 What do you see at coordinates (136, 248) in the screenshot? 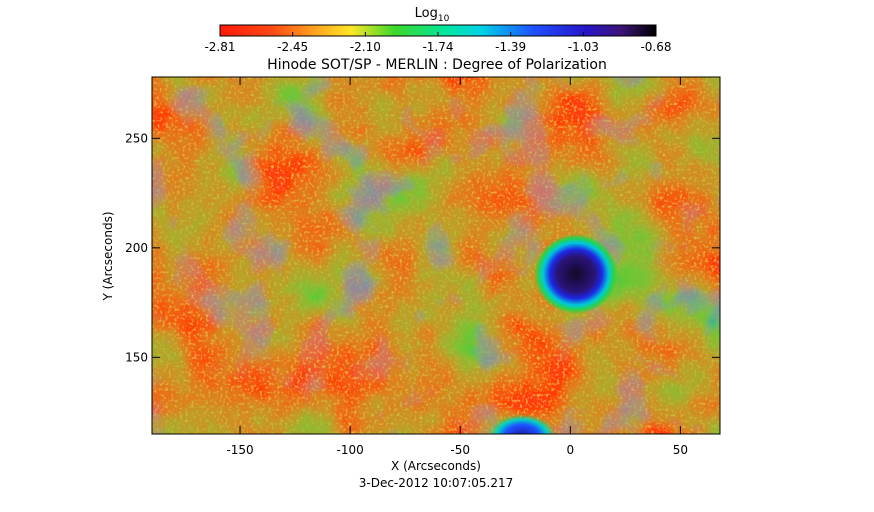
I see `y-tick-label: 200` at bounding box center [136, 248].